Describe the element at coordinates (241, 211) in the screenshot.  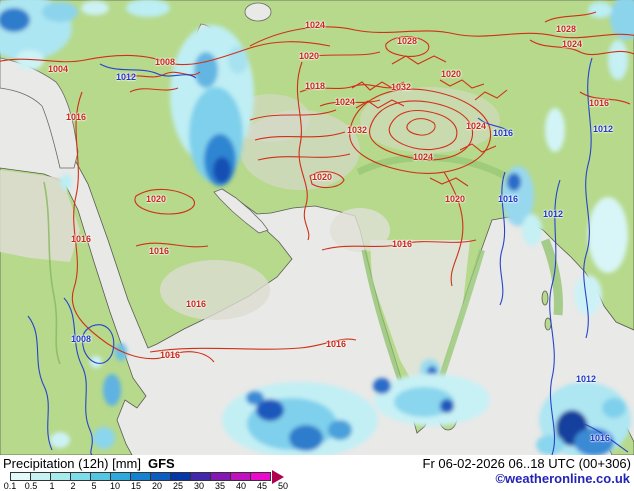
I see `persian-gulf` at that location.